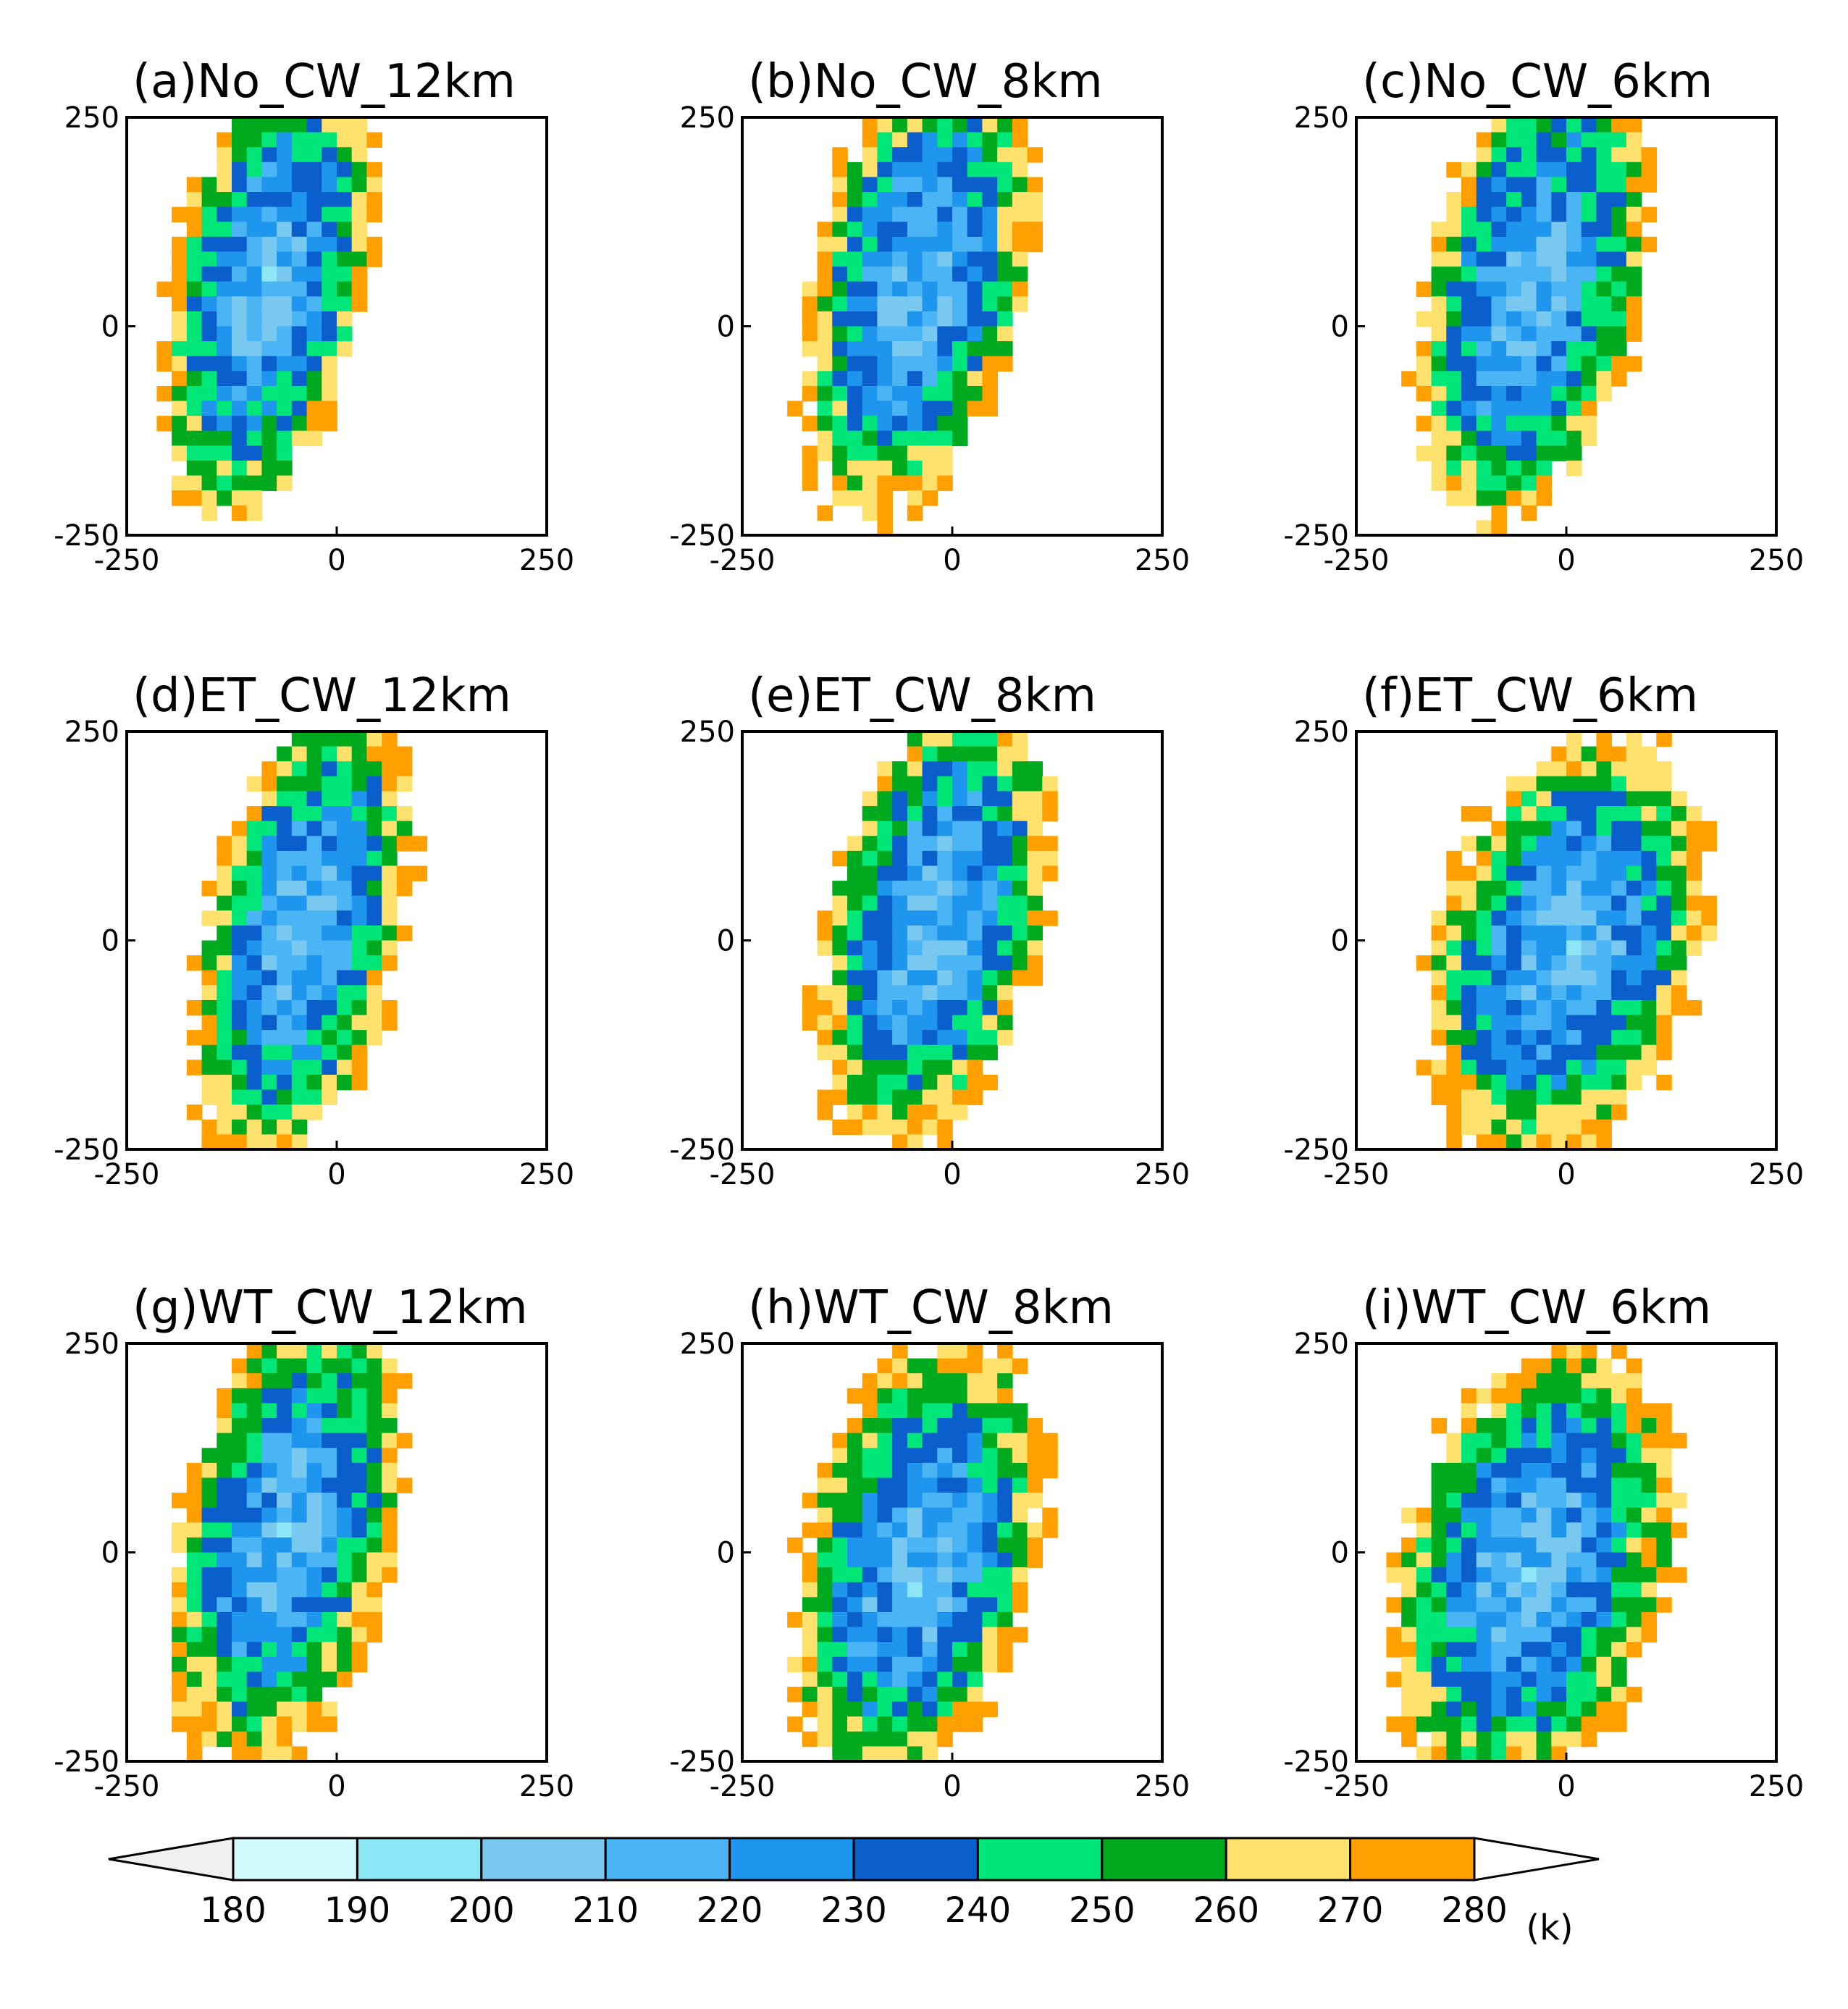 Image resolution: width=1848 pixels, height=2009 pixels. What do you see at coordinates (726, 328) in the screenshot?
I see `y-tick-label: 0` at bounding box center [726, 328].